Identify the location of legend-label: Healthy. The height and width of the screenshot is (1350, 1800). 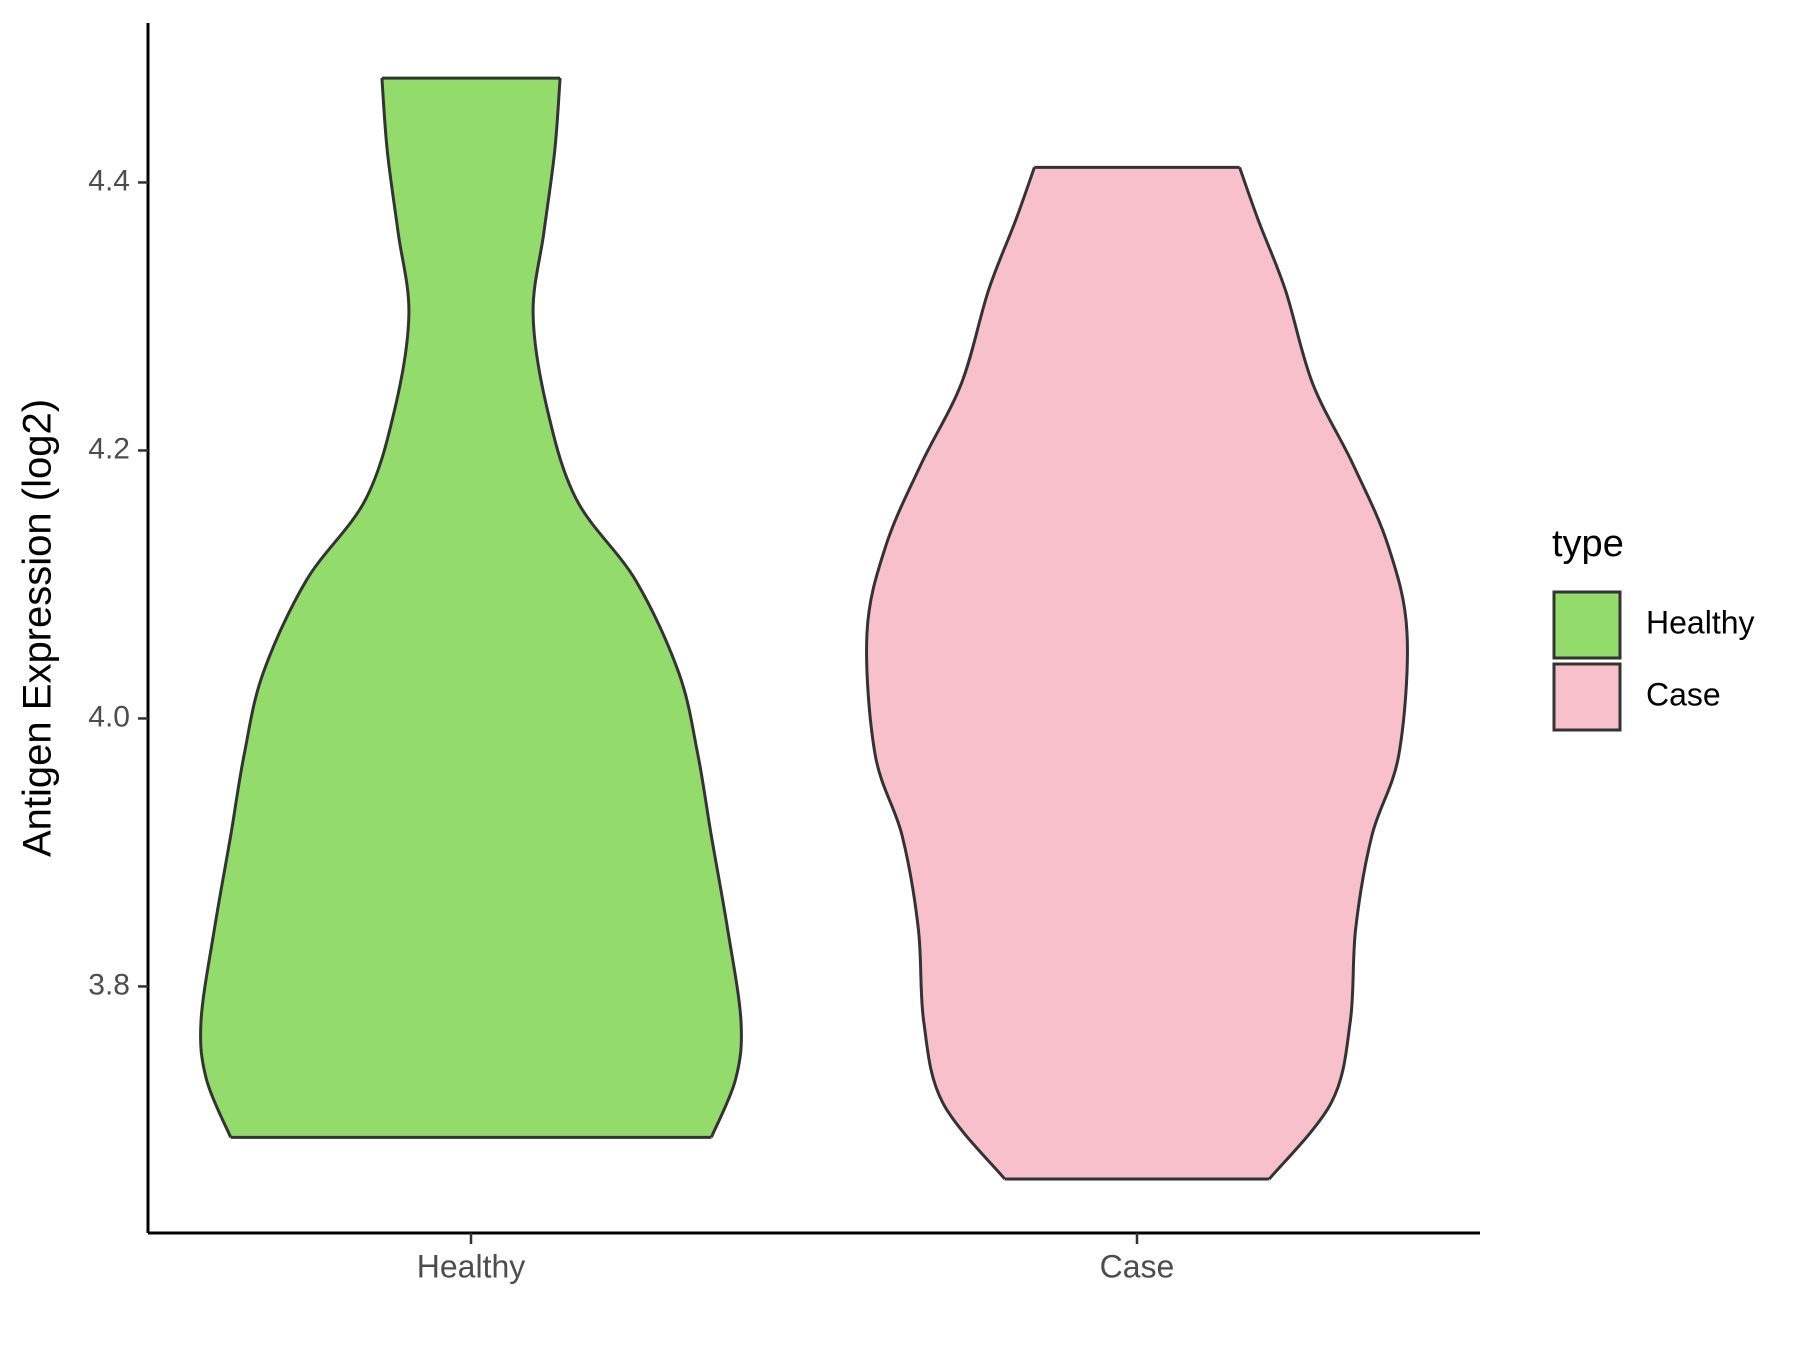
(1700, 622).